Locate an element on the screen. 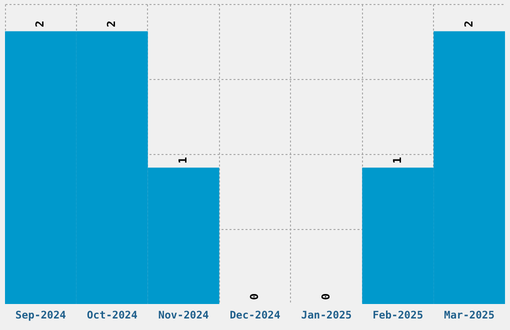 This screenshot has width=510, height=330. x-tick-label: Nov-2024 is located at coordinates (183, 316).